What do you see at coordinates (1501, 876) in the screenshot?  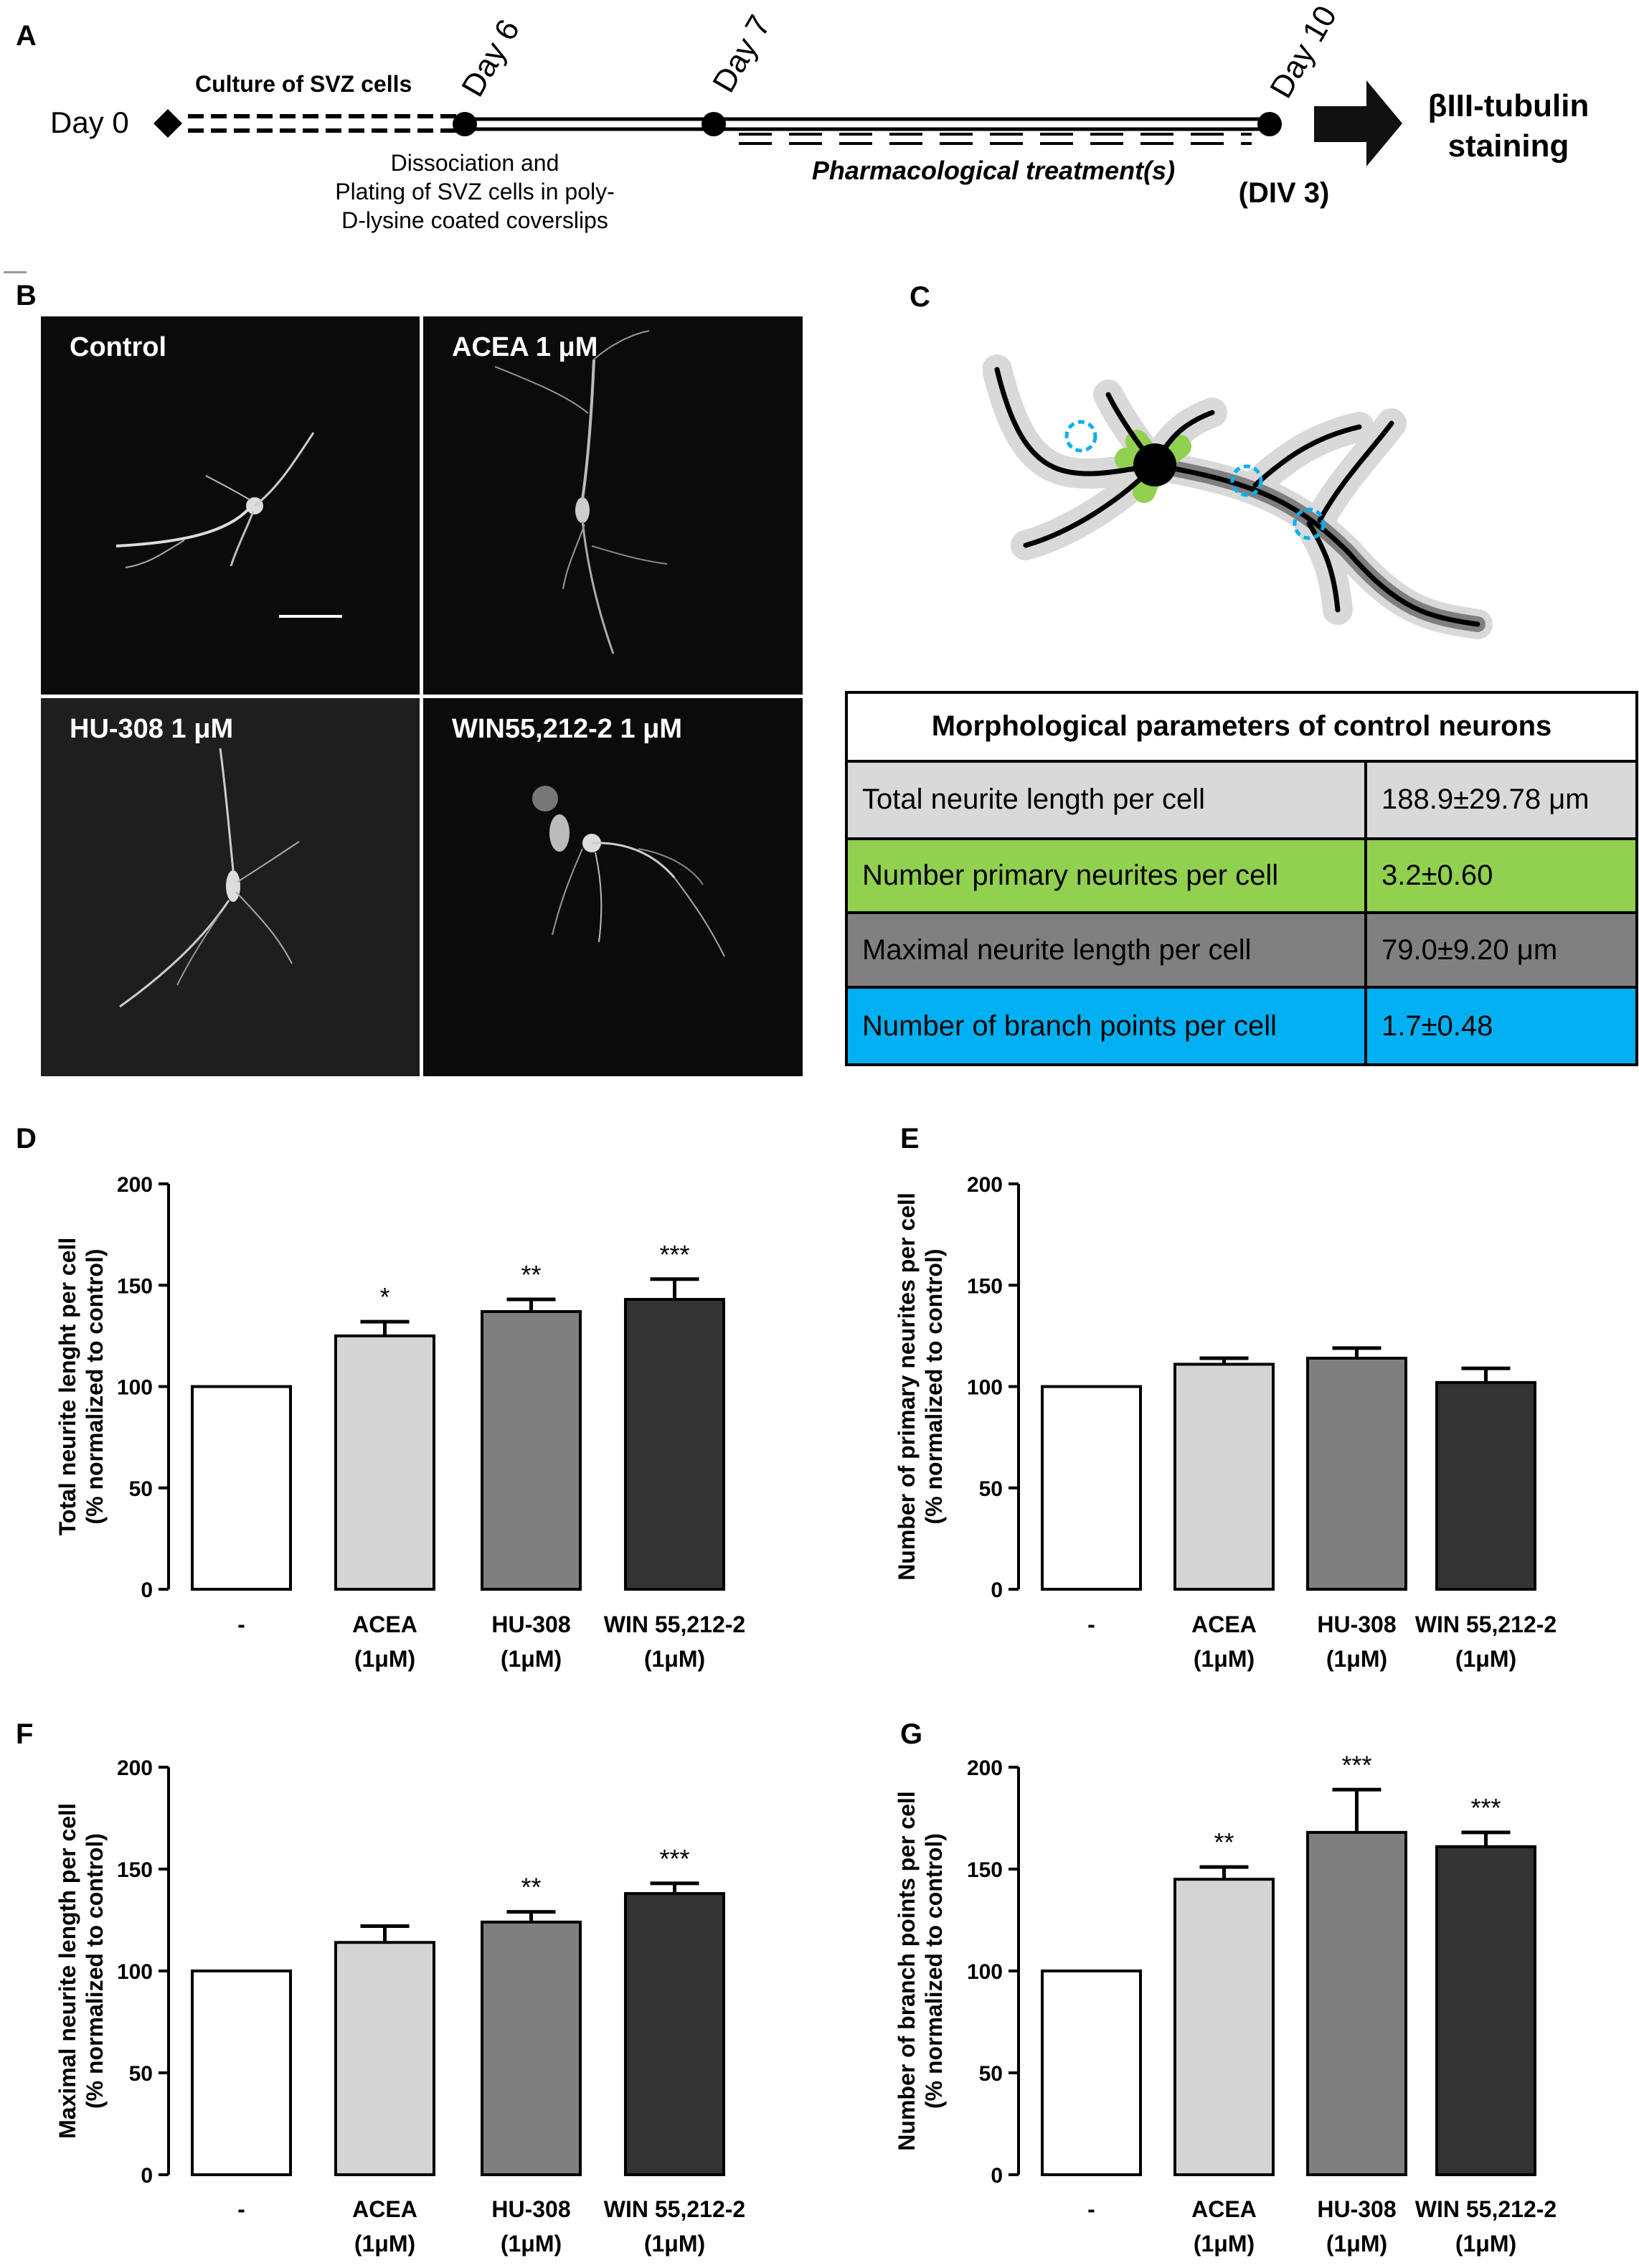 I see `value-cell: 3.2±0.60` at bounding box center [1501, 876].